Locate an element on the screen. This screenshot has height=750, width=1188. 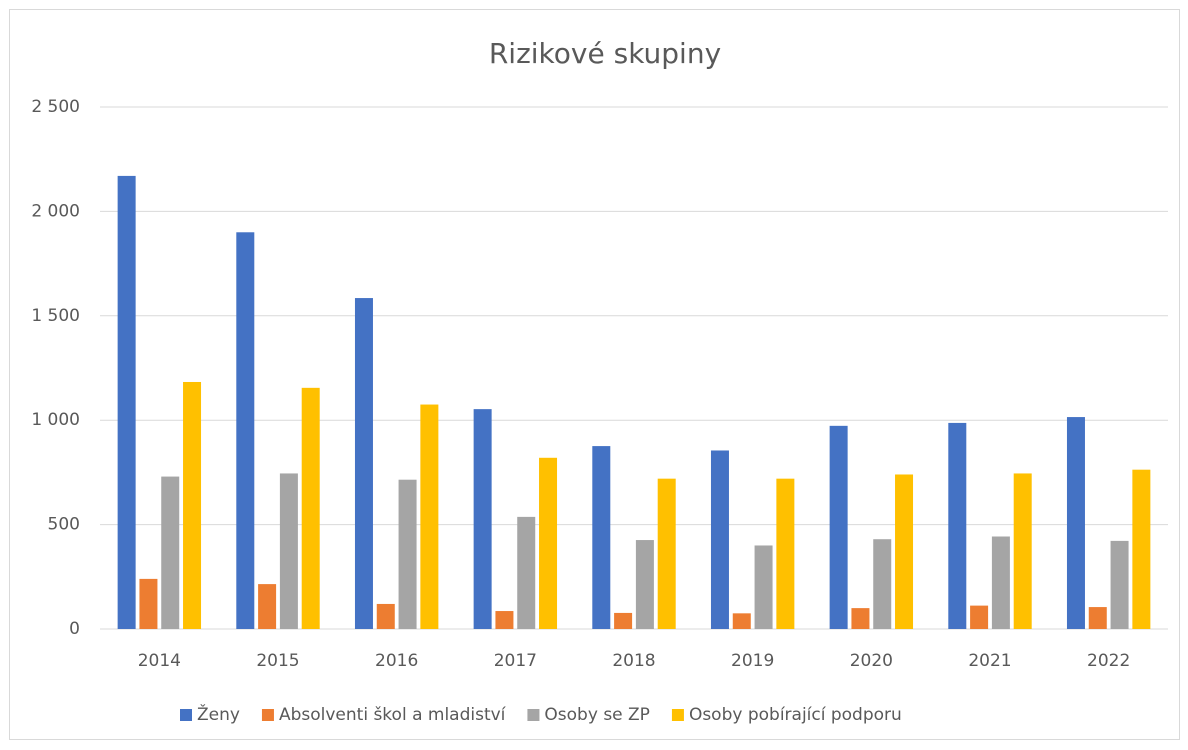
y-tick-label: 2 500 is located at coordinates (55, 107).